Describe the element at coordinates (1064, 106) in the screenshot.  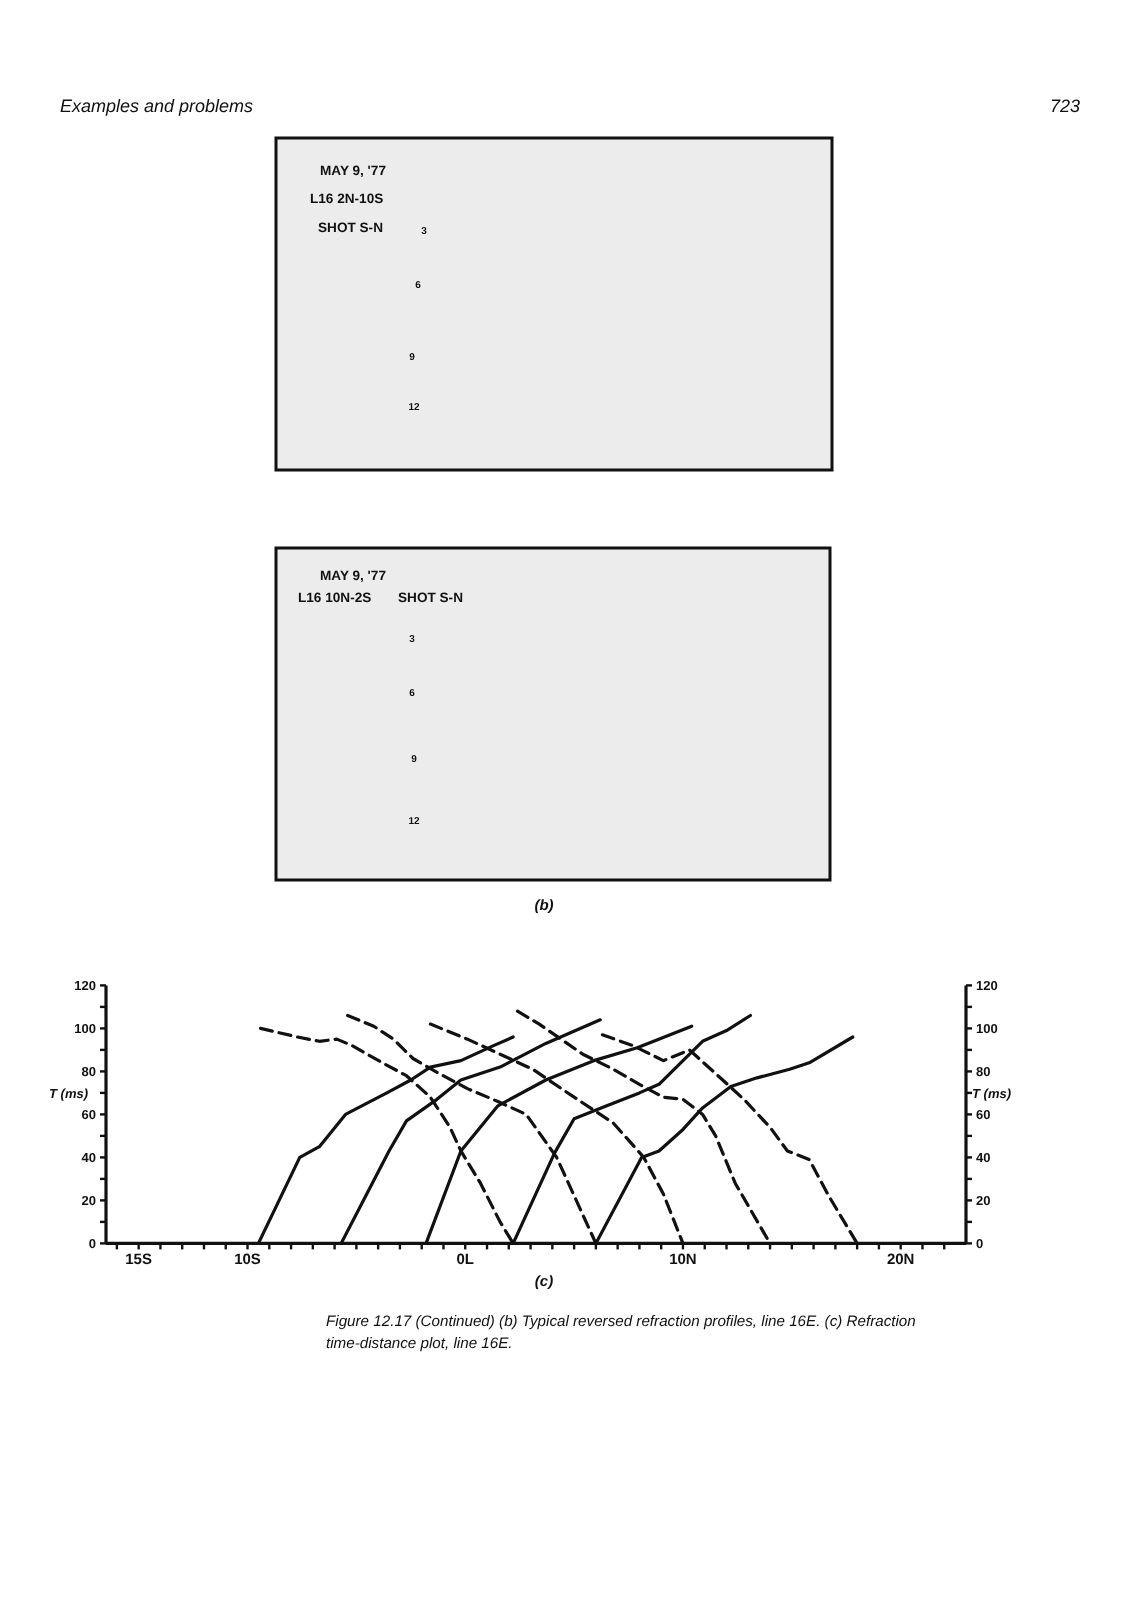
I see `text: 723` at that location.